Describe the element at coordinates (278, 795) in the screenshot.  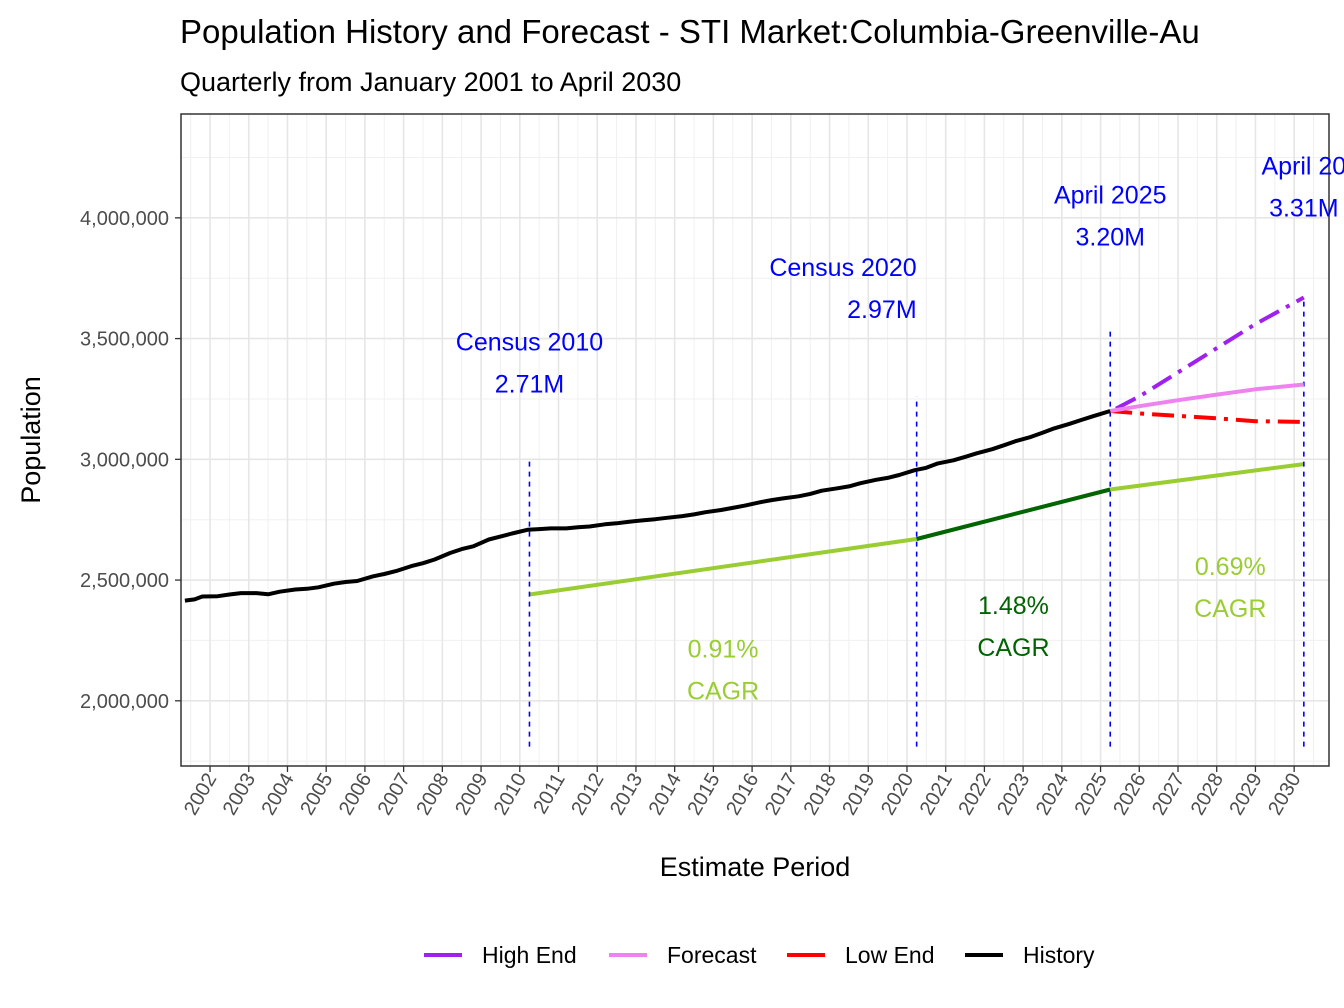
I see `x-tick-label: 2004` at that location.